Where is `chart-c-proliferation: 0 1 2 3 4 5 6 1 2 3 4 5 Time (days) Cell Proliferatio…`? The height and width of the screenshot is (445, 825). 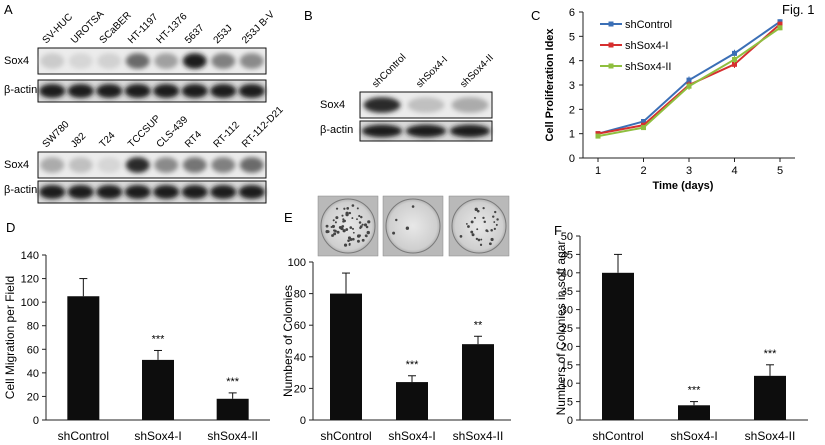
chart-c-proliferation: 0 1 2 3 4 5 6 1 2 3 4 5 Time (days) Cell Proliferatio… is located at coordinates (669, 99).